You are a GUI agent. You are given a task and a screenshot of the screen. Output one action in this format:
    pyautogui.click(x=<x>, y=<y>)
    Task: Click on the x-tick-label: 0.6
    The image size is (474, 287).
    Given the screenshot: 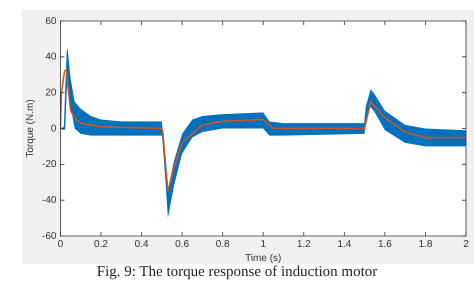 What is the action you would take?
    pyautogui.click(x=182, y=244)
    